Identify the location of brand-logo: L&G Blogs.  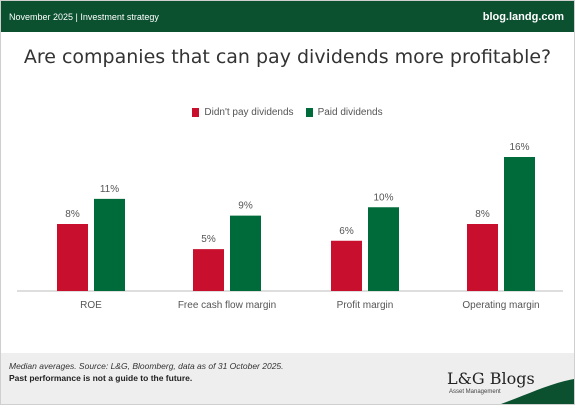
(491, 378).